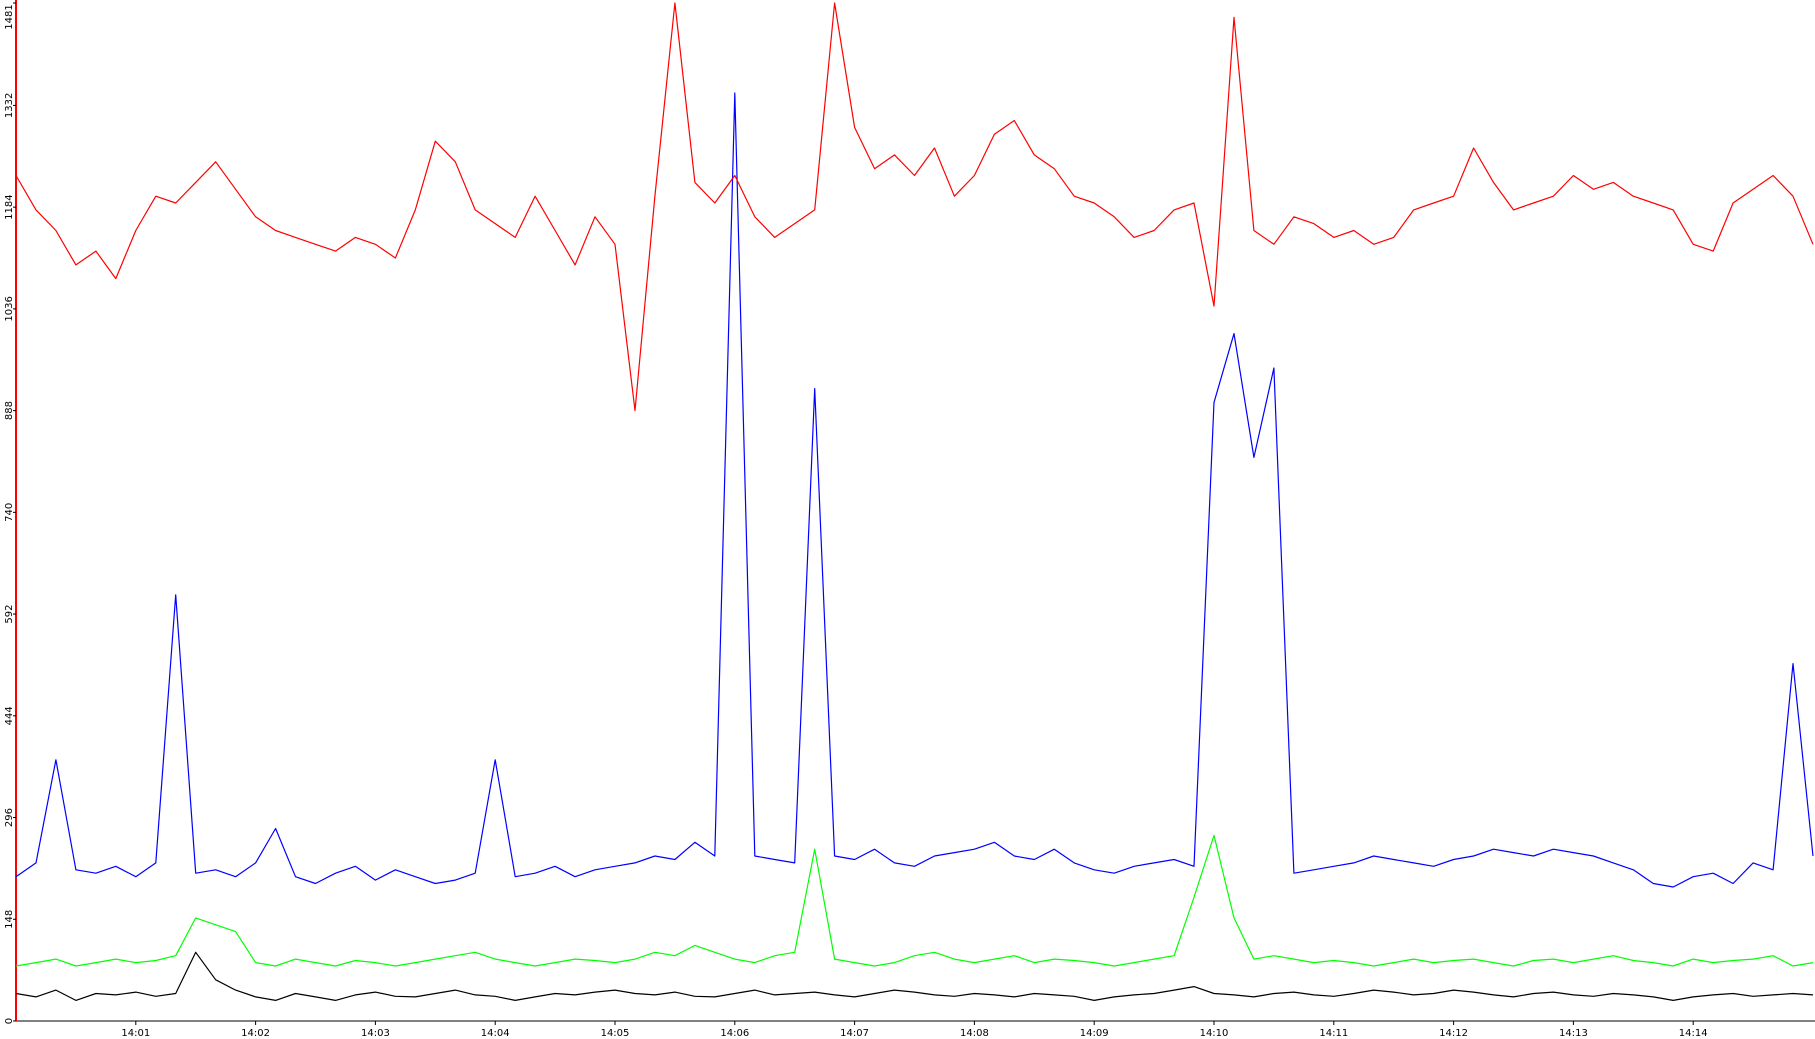 Image resolution: width=1815 pixels, height=1039 pixels. What do you see at coordinates (495, 1033) in the screenshot?
I see `x-tick-label: 14:04` at bounding box center [495, 1033].